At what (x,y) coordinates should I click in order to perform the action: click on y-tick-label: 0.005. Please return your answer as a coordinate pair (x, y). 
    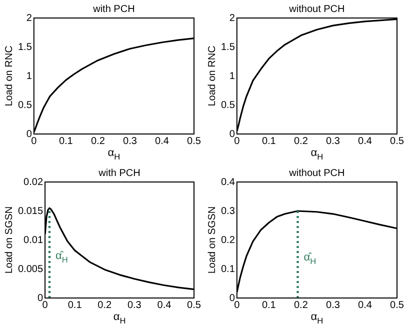
    Looking at the image, I should click on (31, 269).